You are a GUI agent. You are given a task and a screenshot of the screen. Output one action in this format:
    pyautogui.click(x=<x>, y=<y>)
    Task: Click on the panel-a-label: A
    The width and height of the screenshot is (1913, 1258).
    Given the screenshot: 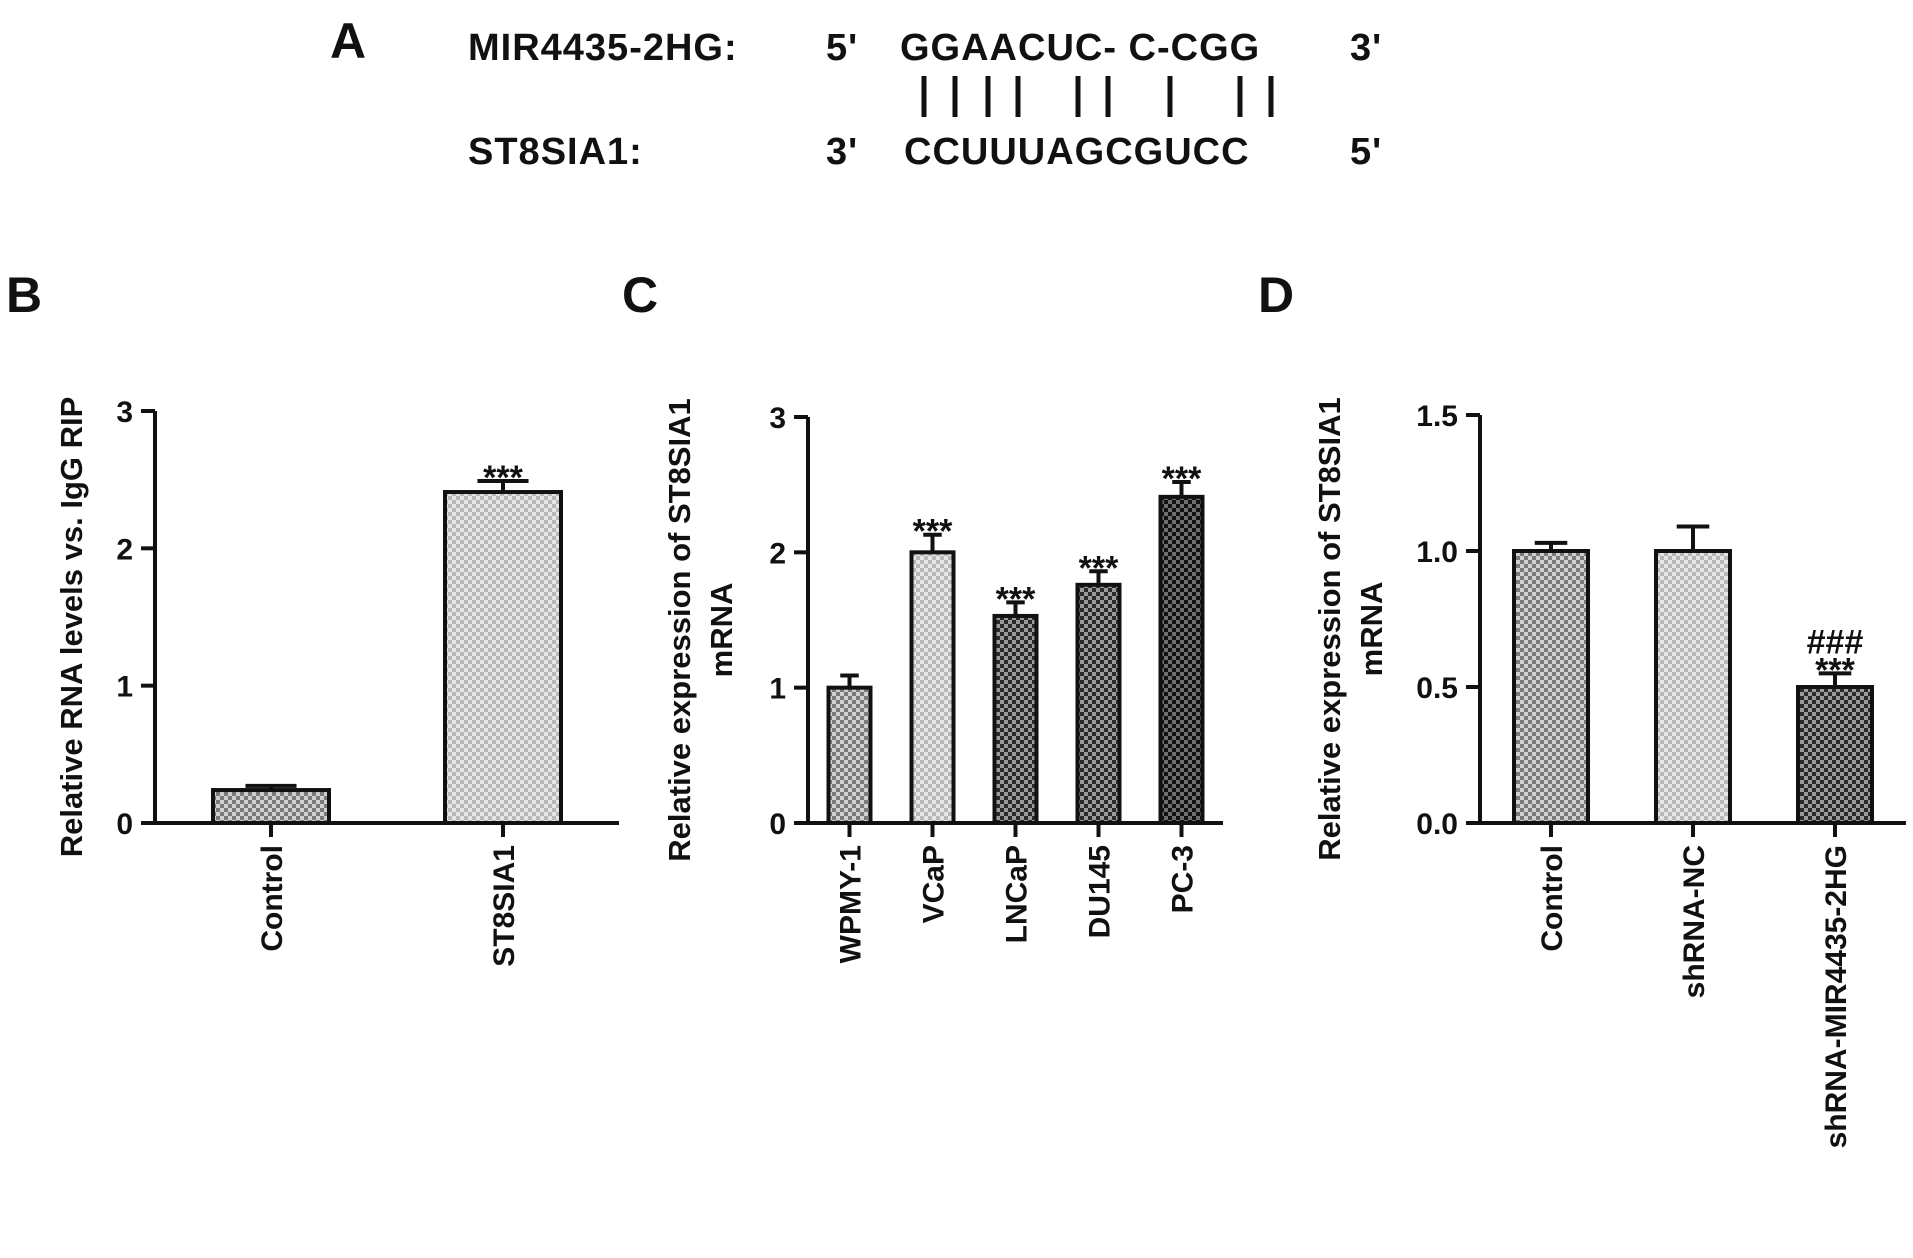 What is the action you would take?
    pyautogui.click(x=348, y=41)
    